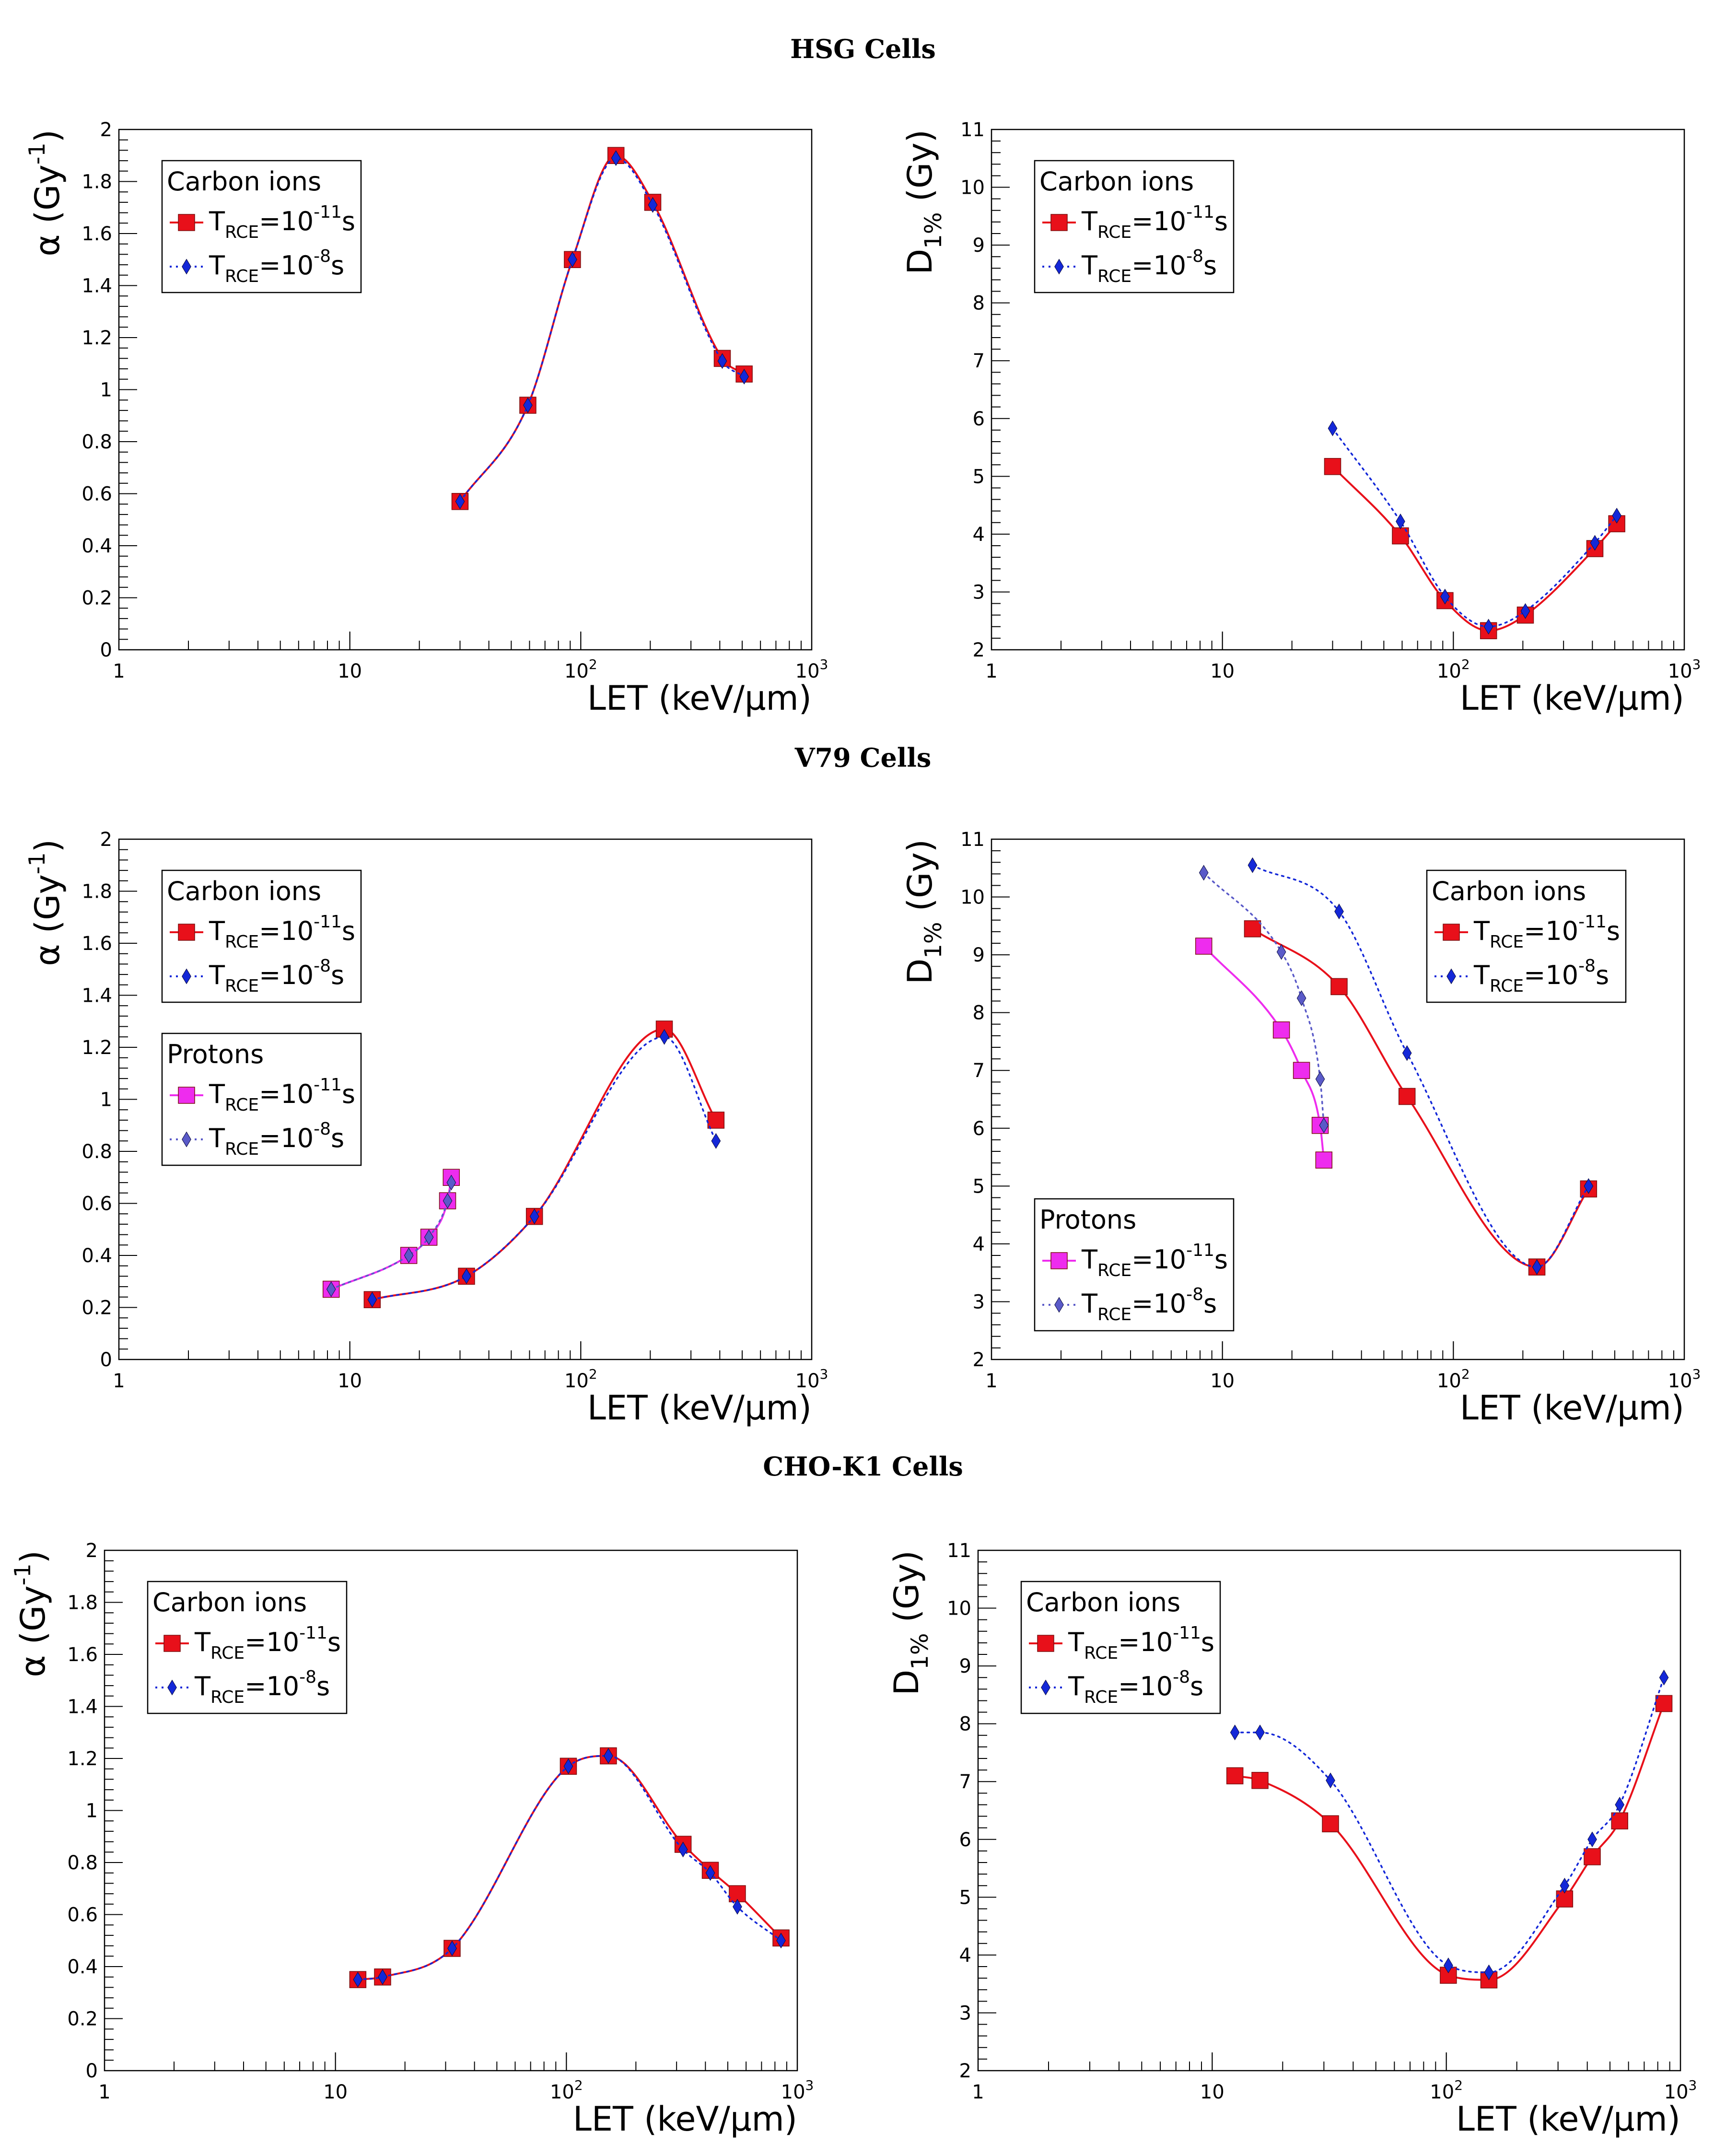  Describe the element at coordinates (82, 2019) in the screenshot. I see `y-tick-label: 0.2` at that location.